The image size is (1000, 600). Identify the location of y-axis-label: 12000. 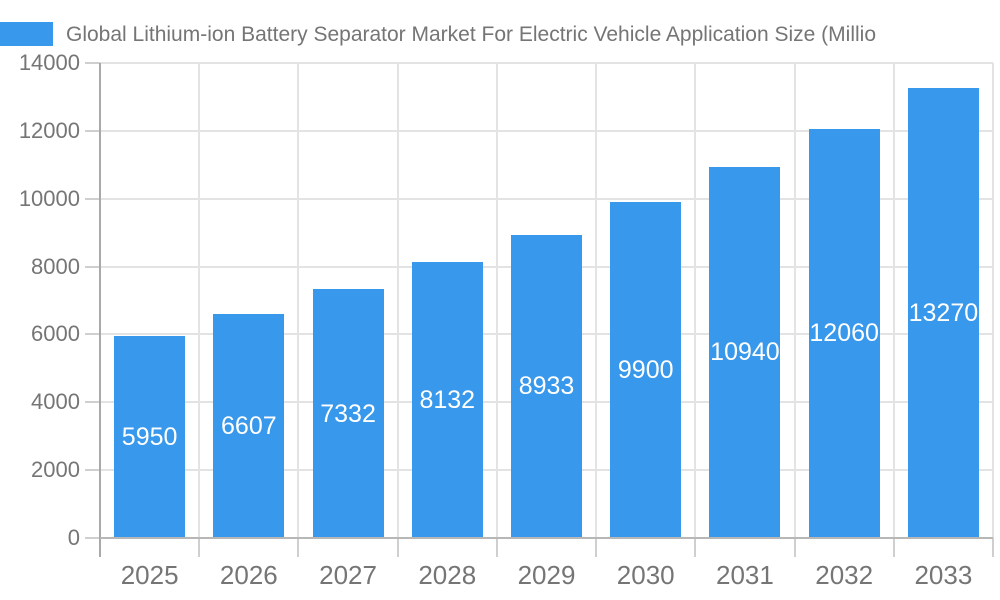
(49, 130).